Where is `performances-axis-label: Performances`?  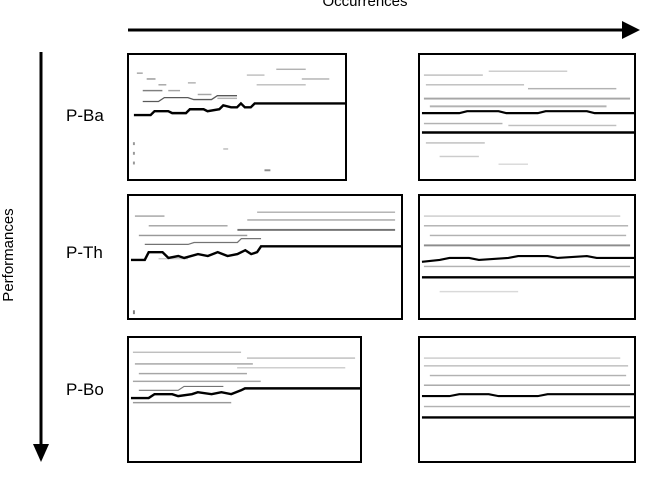 performances-axis-label: Performances is located at coordinates (8, 255).